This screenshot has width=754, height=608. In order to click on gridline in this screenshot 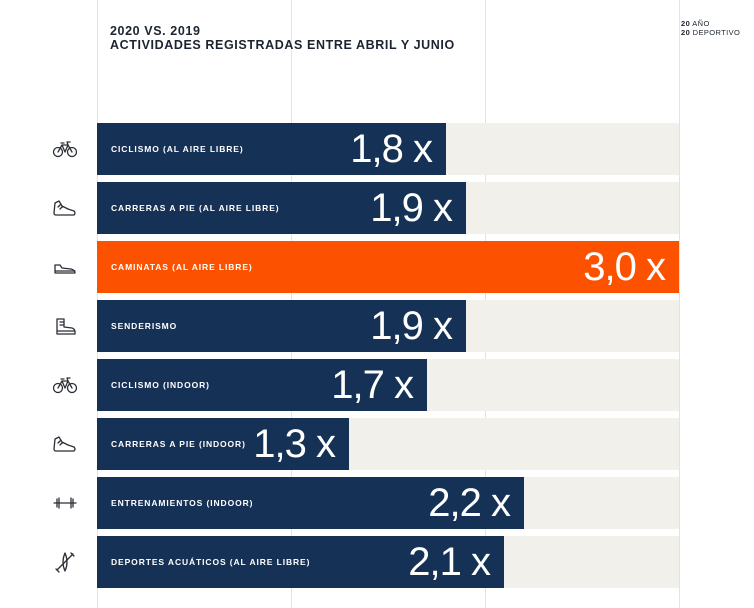, I will do `click(679, 304)`.